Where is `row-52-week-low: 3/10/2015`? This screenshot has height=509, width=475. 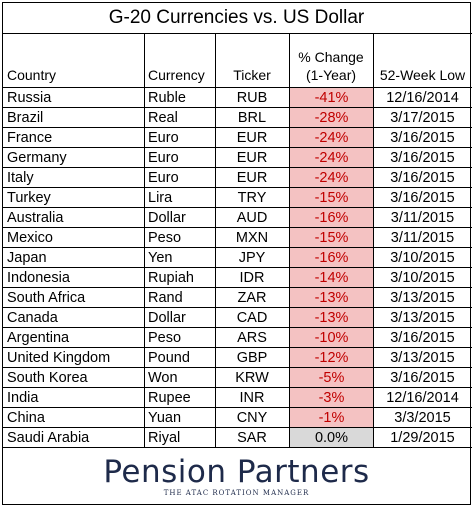 row-52-week-low: 3/10/2015 is located at coordinates (422, 278).